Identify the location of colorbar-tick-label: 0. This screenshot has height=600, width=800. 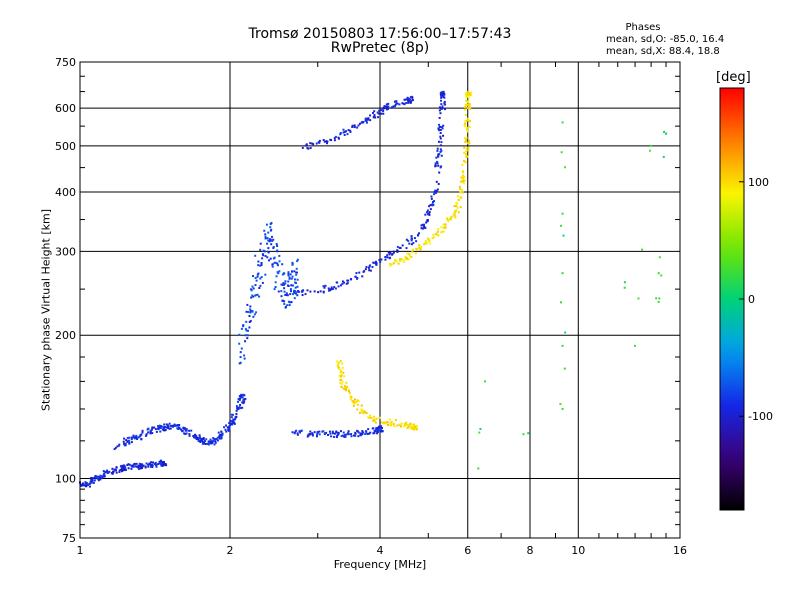
(751, 299).